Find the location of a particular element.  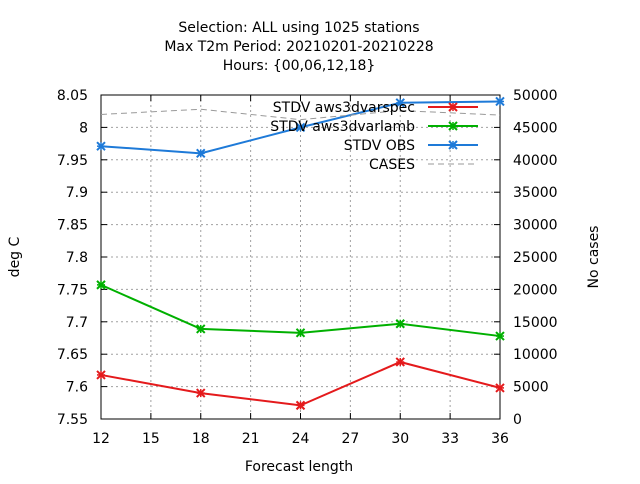

legend-label: CASES is located at coordinates (392, 165).